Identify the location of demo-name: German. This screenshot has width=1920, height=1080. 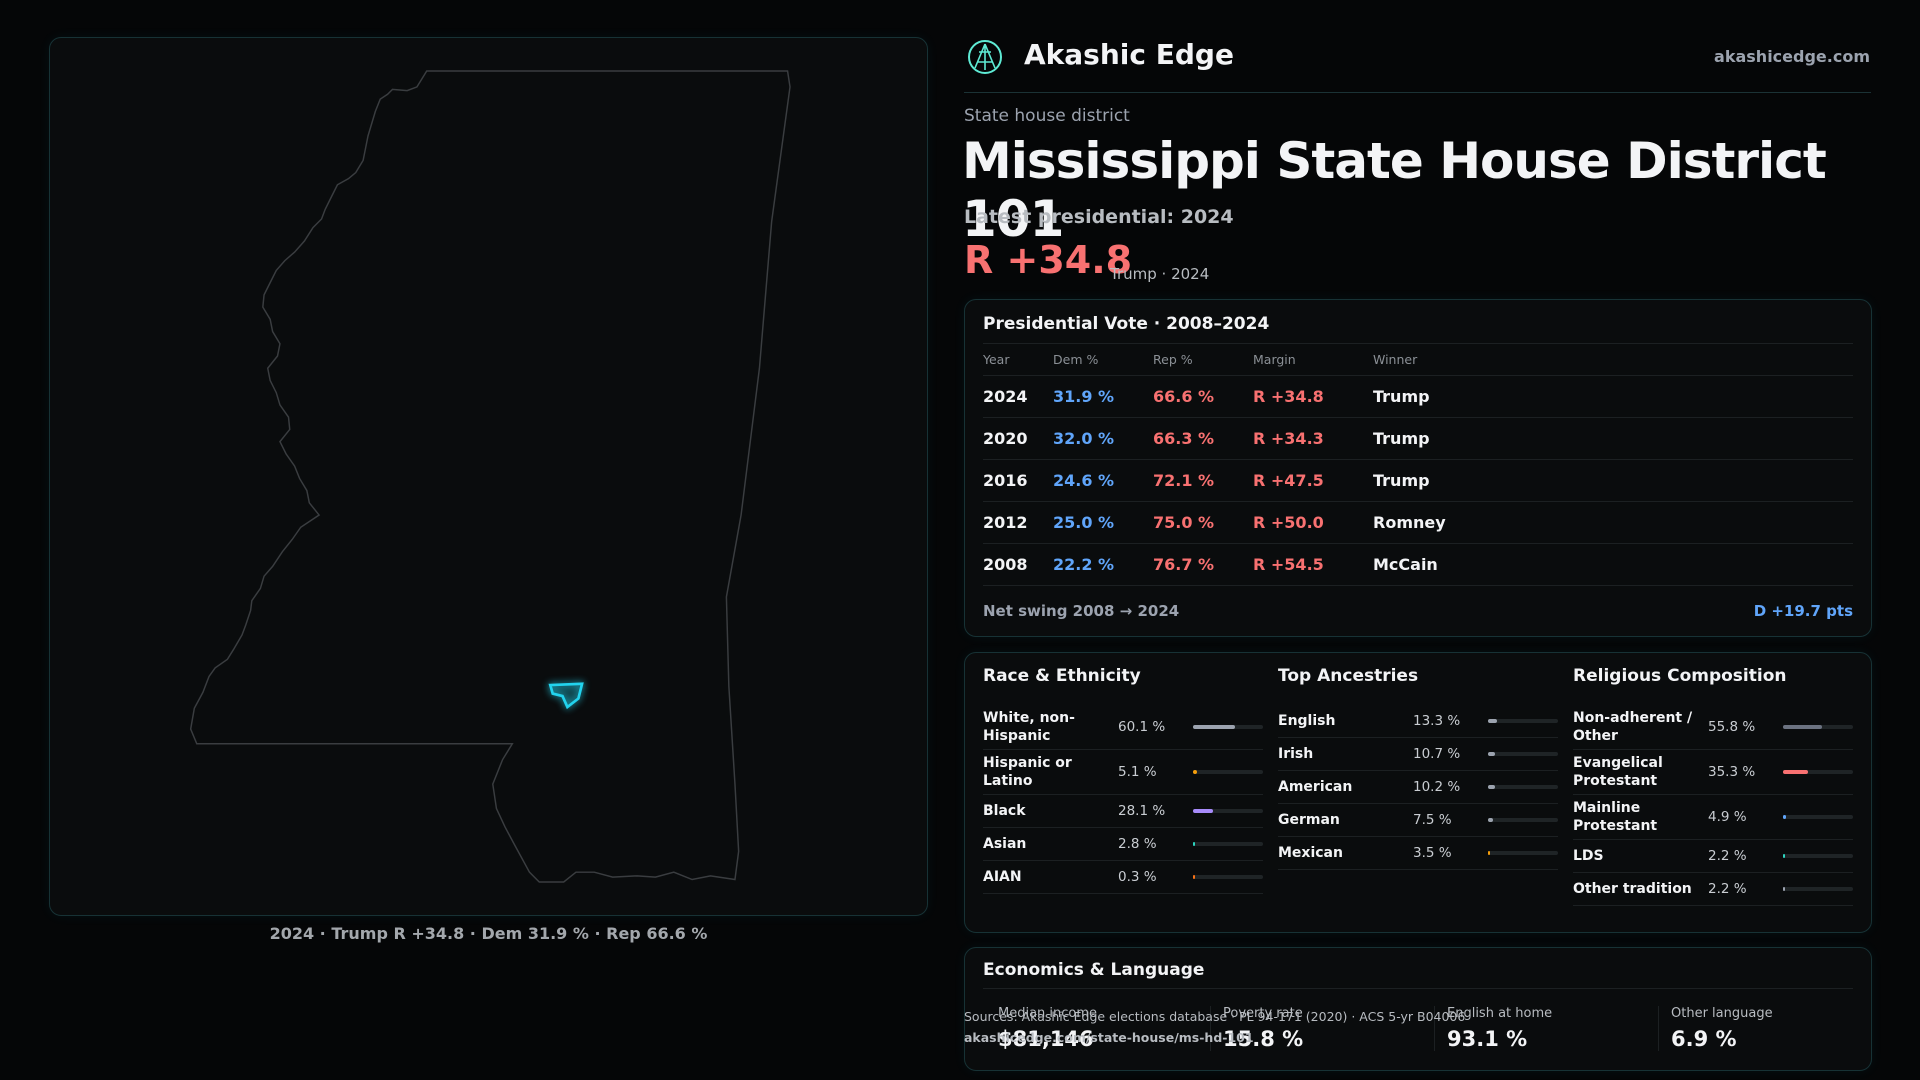
(1309, 820).